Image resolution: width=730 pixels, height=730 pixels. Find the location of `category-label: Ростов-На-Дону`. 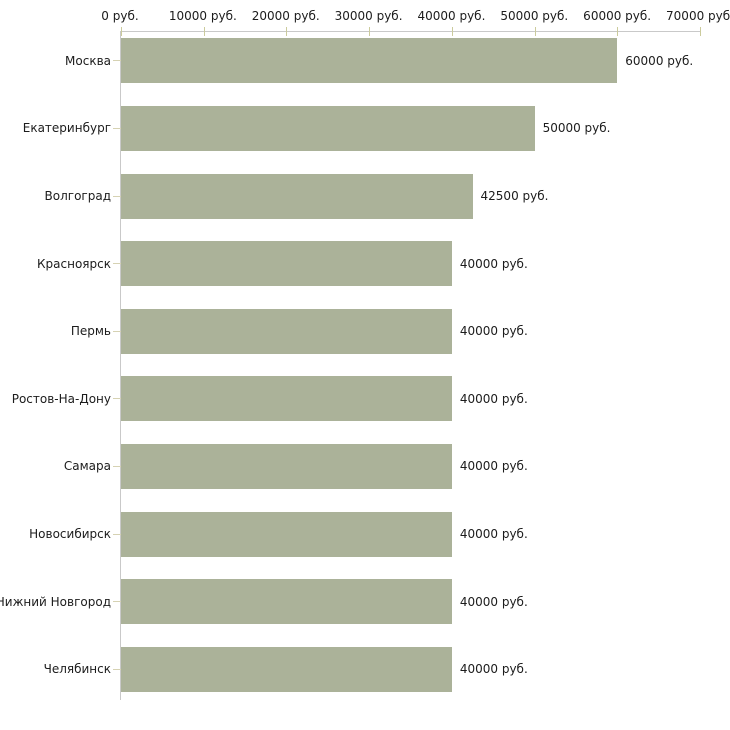

category-label: Ростов-На-Дону is located at coordinates (61, 398).